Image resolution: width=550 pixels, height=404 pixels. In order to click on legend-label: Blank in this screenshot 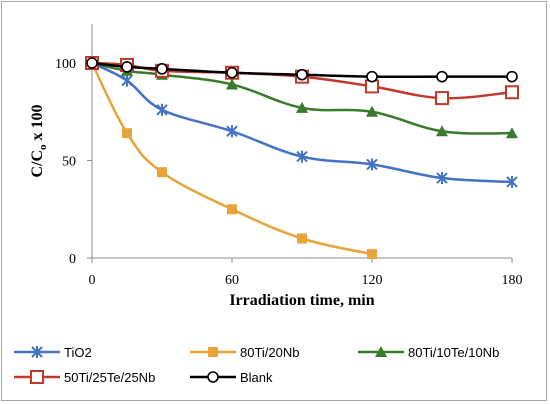, I will do `click(256, 377)`.